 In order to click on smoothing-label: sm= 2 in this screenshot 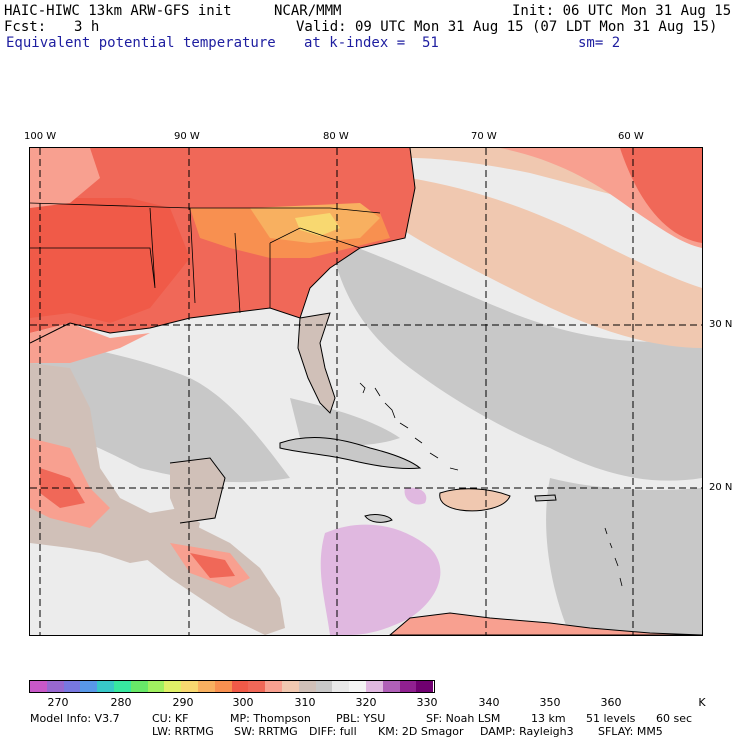, I will do `click(599, 43)`.